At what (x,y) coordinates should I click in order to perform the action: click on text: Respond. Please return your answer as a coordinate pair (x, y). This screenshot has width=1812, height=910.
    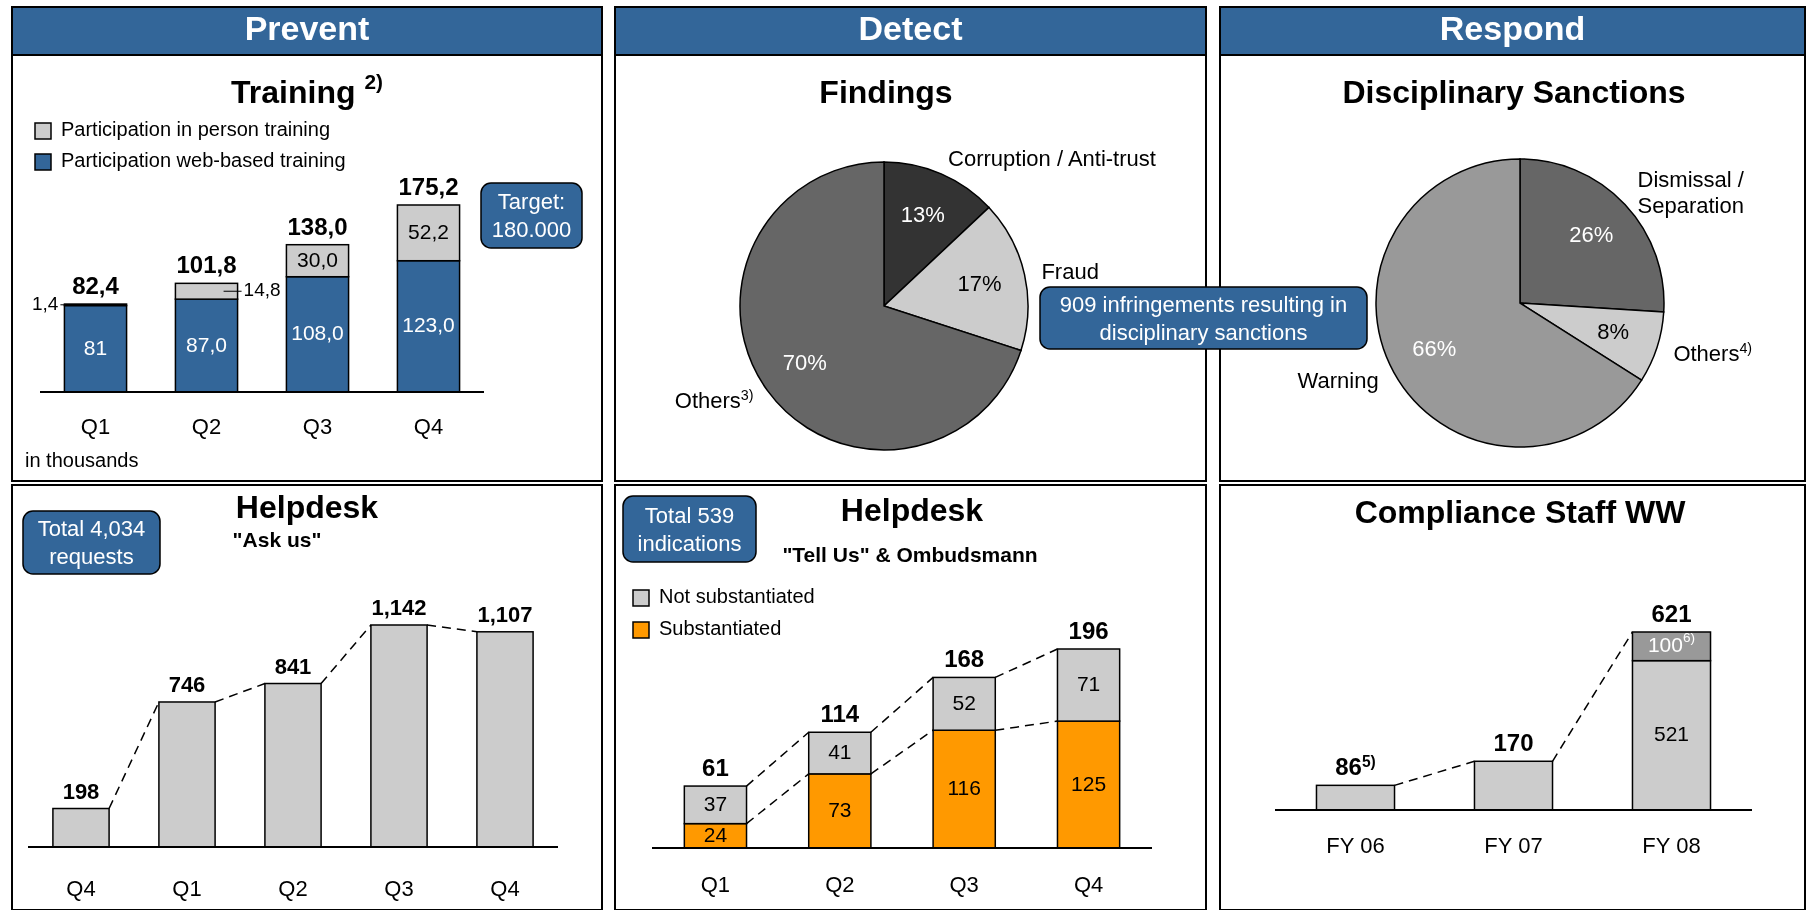
    Looking at the image, I should click on (1512, 27).